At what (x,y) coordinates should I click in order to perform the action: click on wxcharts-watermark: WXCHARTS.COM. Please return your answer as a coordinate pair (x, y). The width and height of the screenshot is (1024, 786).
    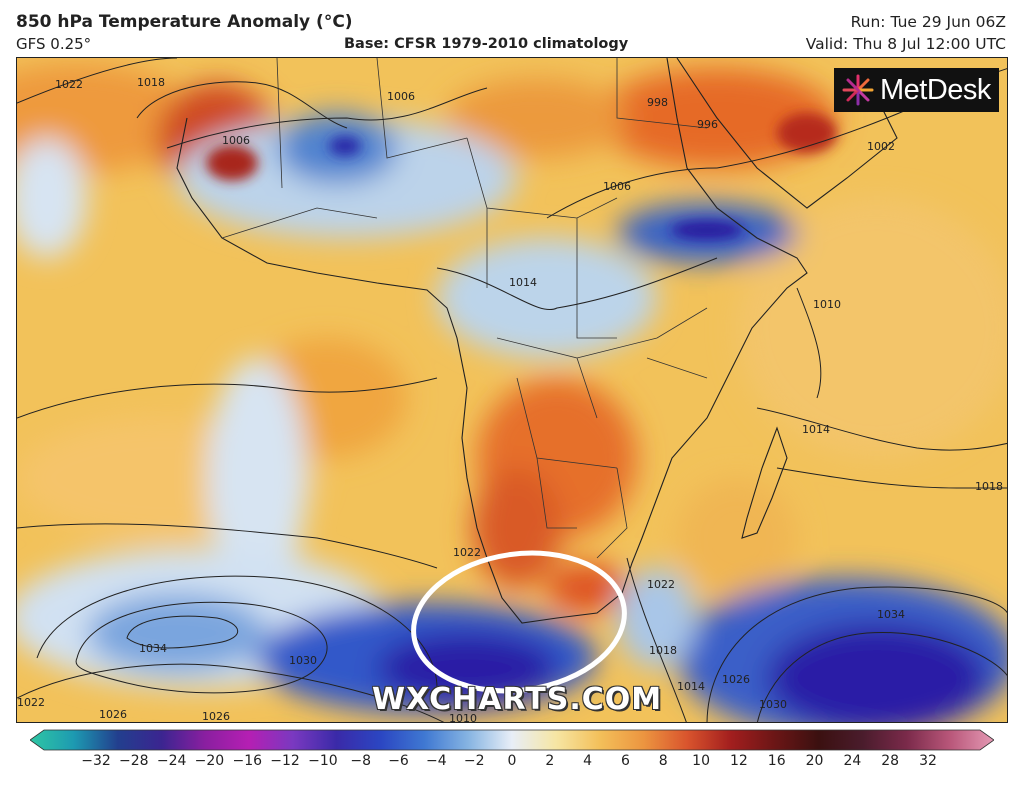
    Looking at the image, I should click on (517, 699).